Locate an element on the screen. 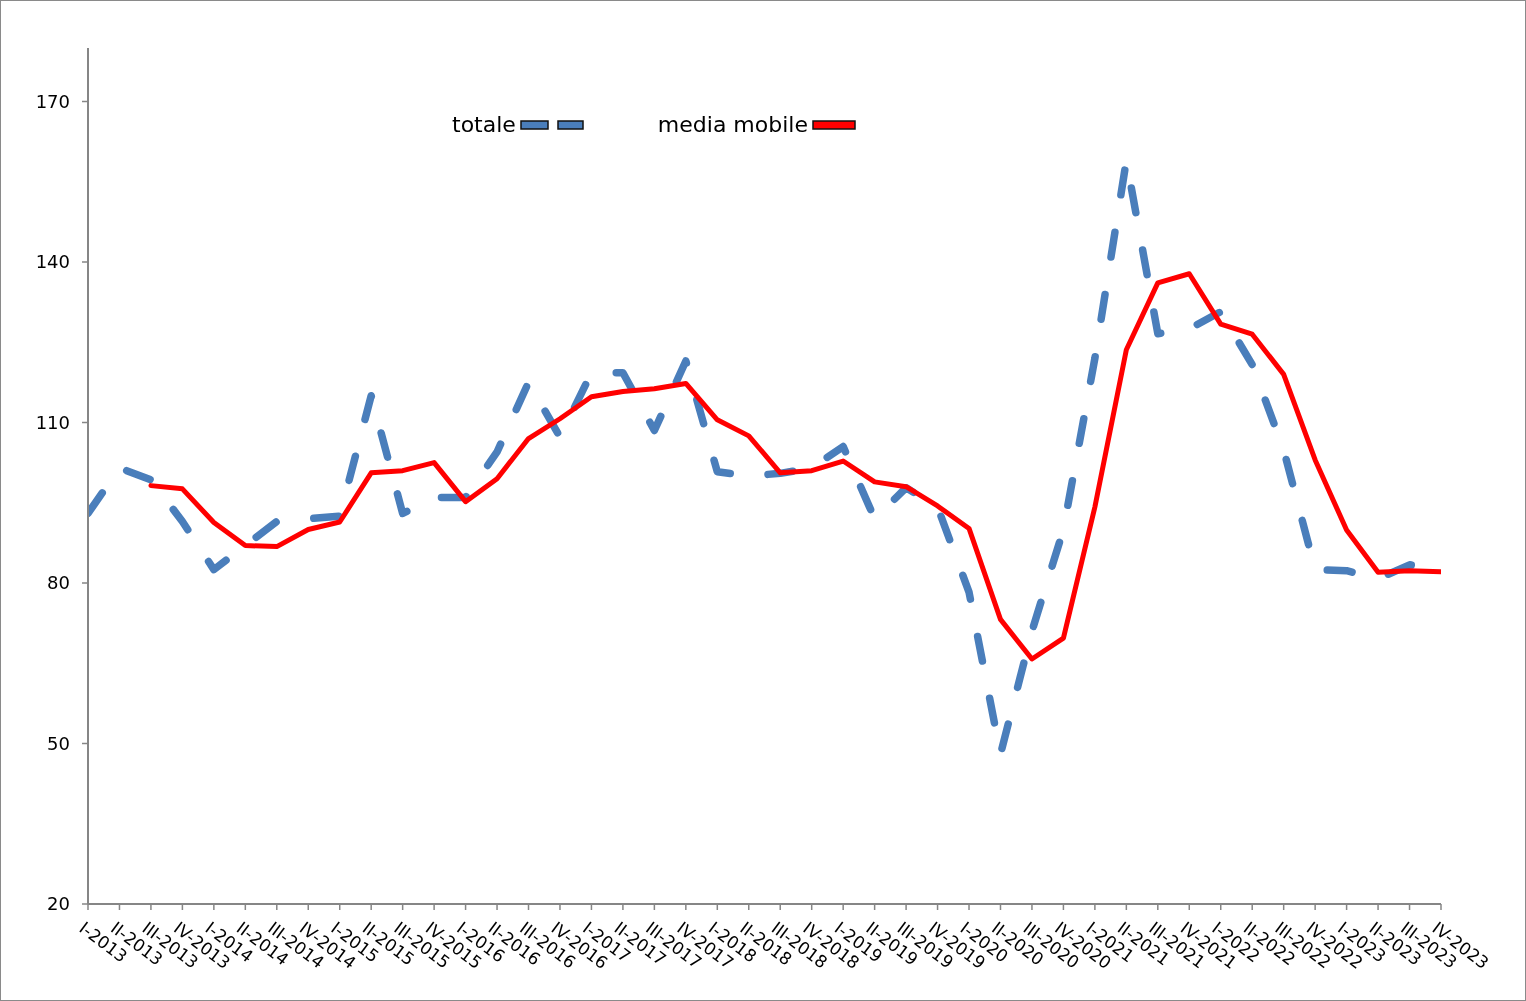  y-tick-label: 140 is located at coordinates (52, 262).